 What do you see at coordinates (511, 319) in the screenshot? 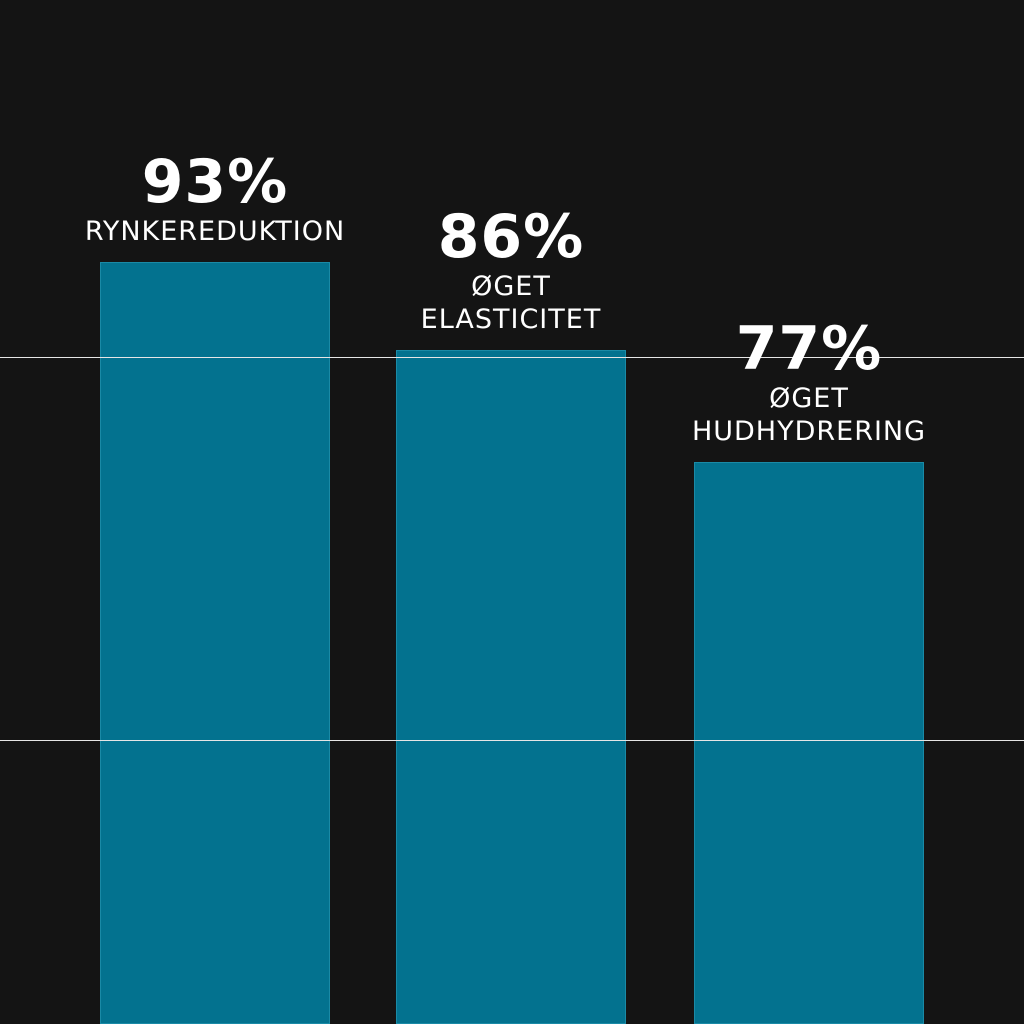
I see `category-label: ELASTICITET` at bounding box center [511, 319].